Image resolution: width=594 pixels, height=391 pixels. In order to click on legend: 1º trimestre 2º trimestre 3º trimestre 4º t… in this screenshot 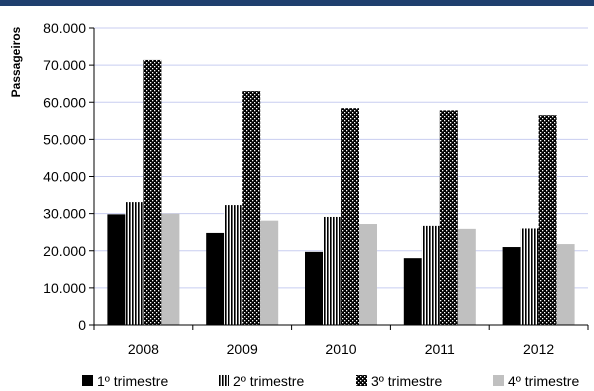, I will do `click(330, 381)`.